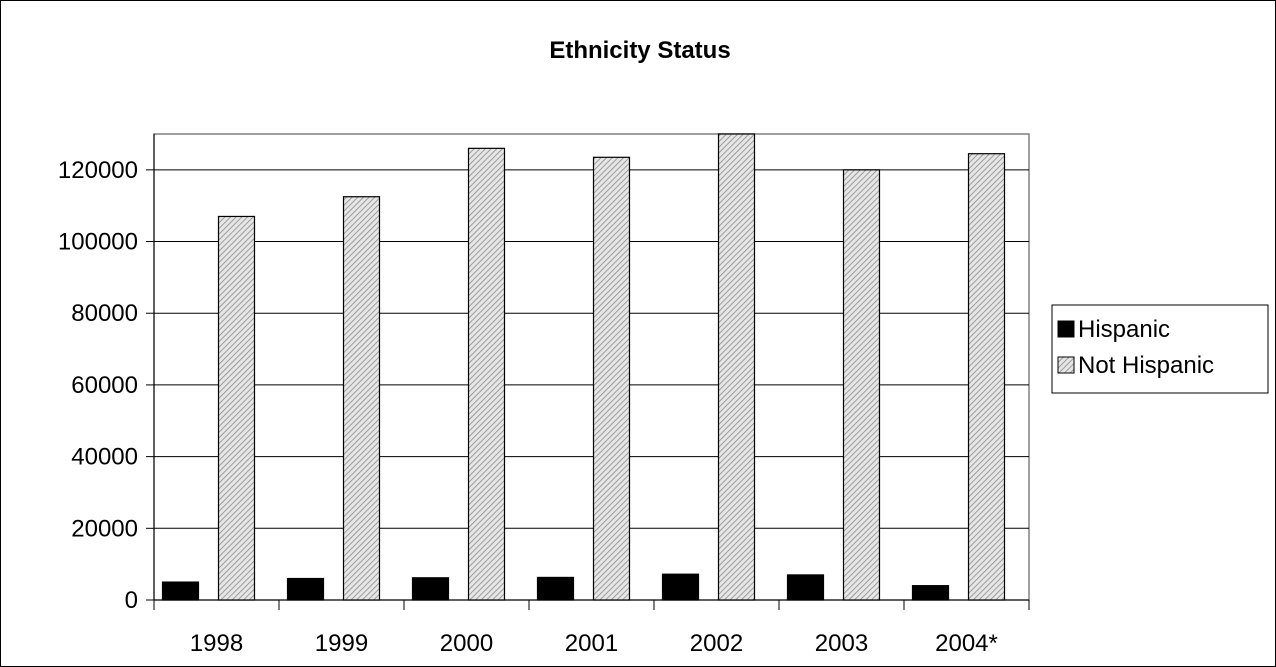  What do you see at coordinates (591, 643) in the screenshot?
I see `x-tick-label: 2001` at bounding box center [591, 643].